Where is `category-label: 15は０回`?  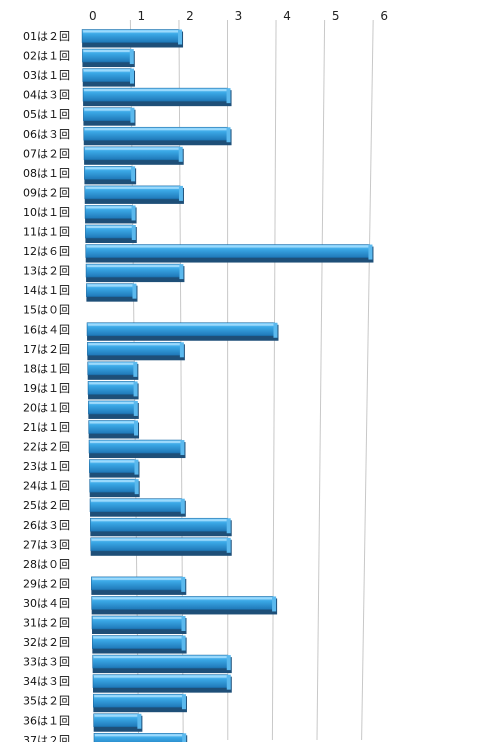
category-label: 15は０回 is located at coordinates (46, 310).